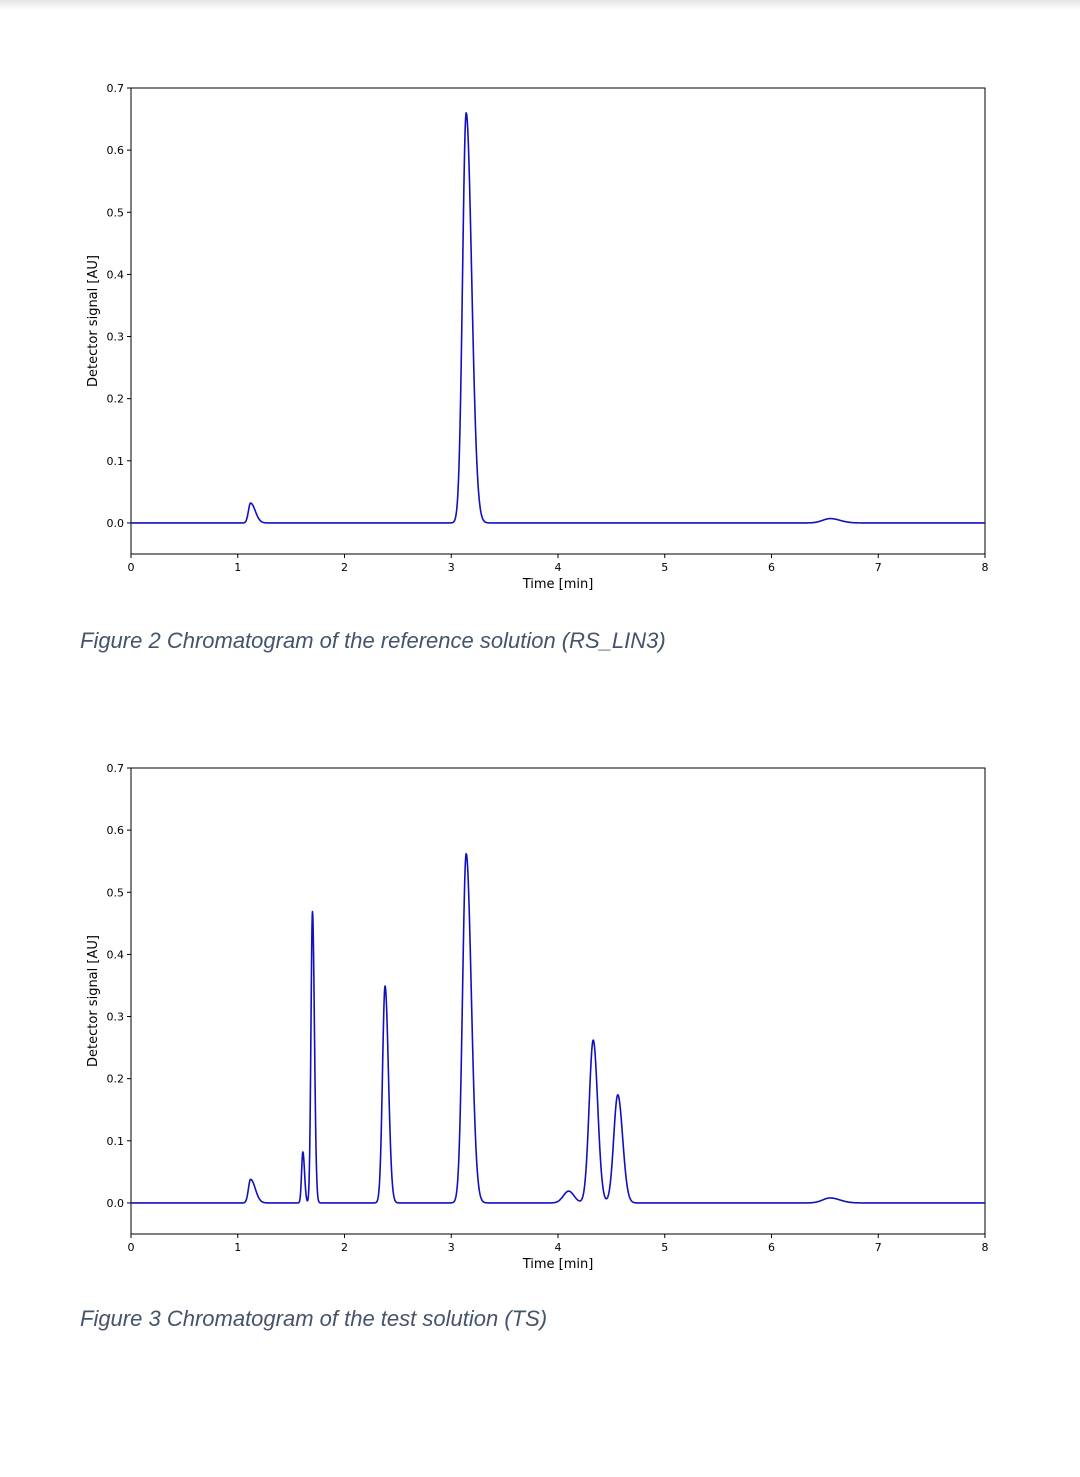  Describe the element at coordinates (540, 5) in the screenshot. I see `page-top-shadow` at that location.